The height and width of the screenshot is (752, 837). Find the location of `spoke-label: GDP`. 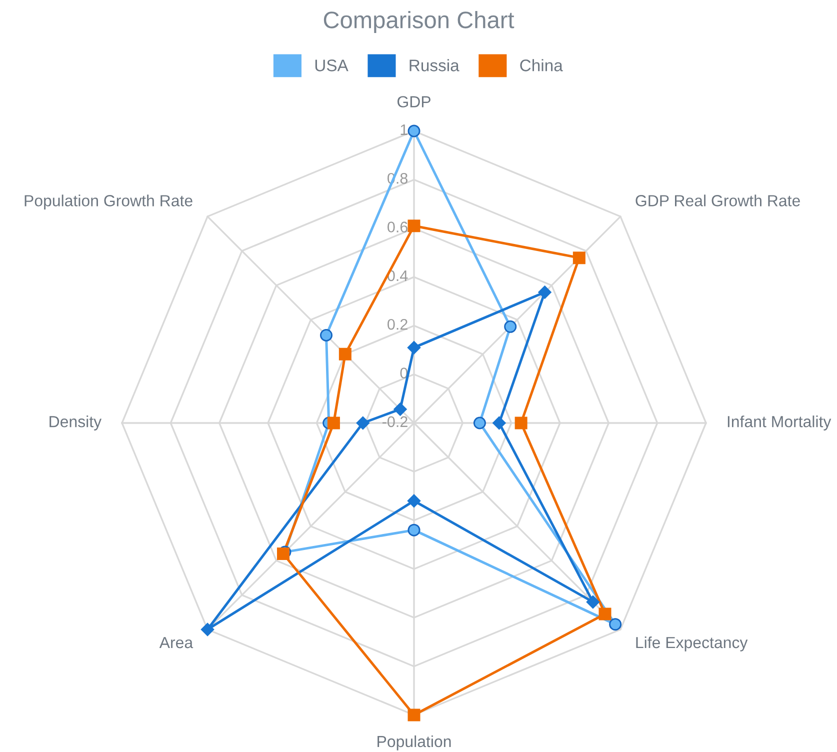

spoke-label: GDP is located at coordinates (413, 102).